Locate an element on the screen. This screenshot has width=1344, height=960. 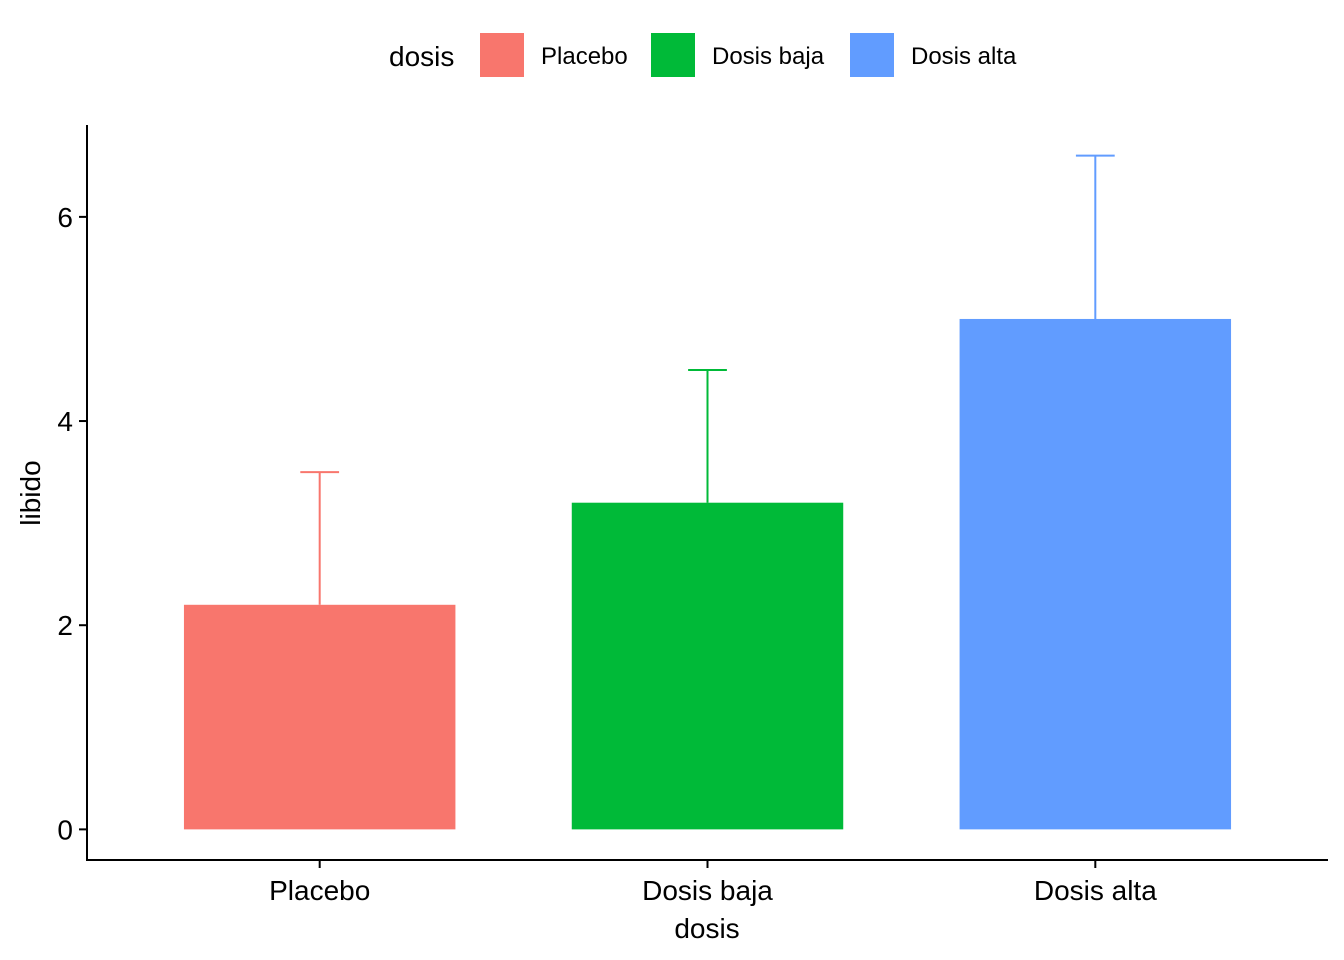
legend-key-dosis-baja is located at coordinates (673, 55).